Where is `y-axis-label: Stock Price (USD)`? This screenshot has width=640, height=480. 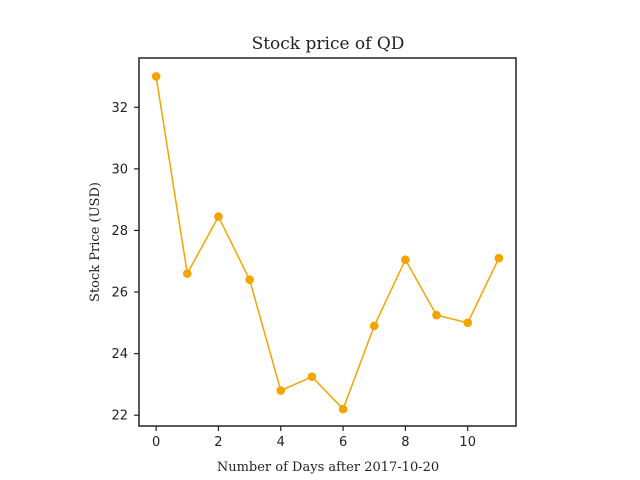 y-axis-label: Stock Price (USD) is located at coordinates (95, 242).